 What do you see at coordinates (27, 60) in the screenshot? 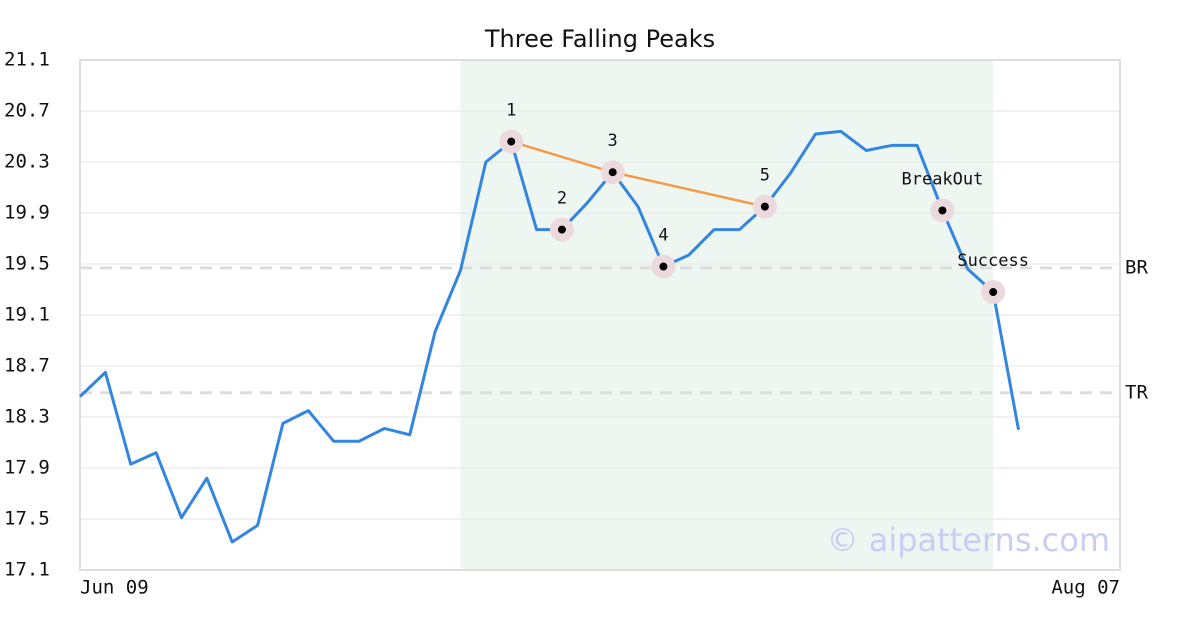
I see `y-tick-label: 21.1` at bounding box center [27, 60].